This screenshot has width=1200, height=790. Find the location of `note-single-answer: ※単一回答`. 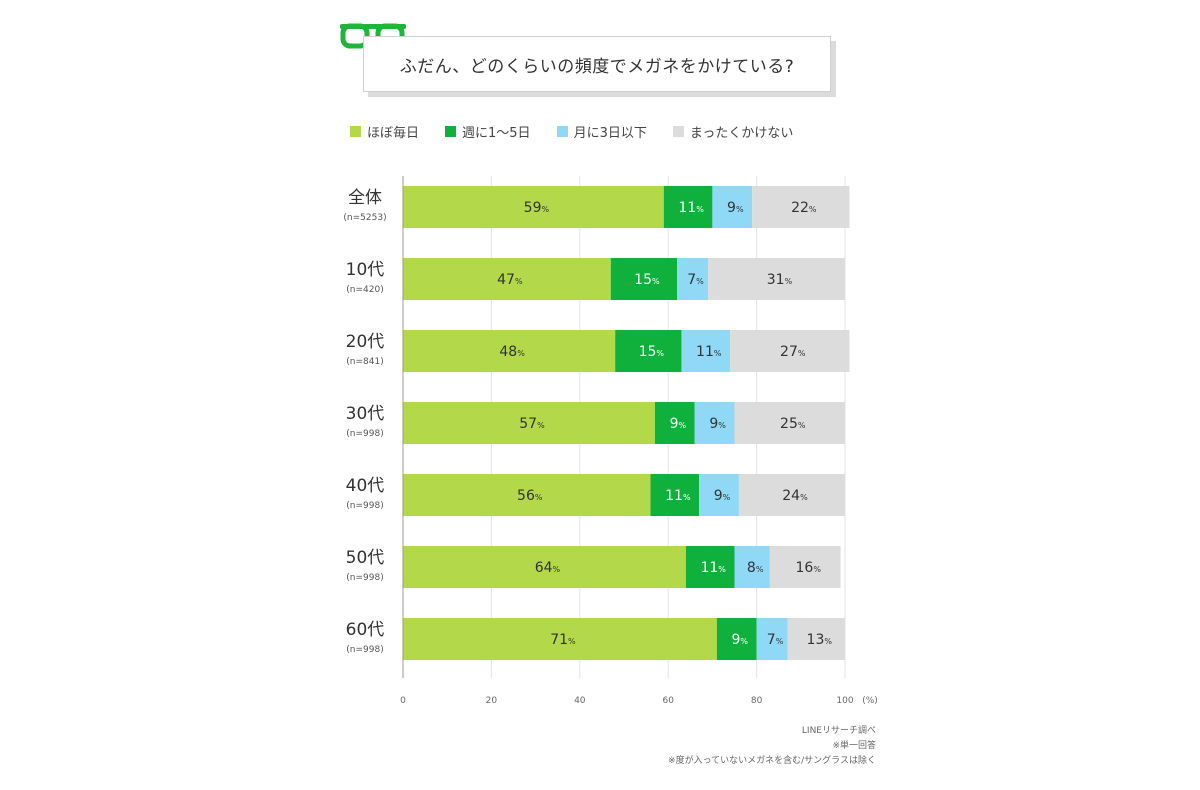

note-single-answer: ※単一回答 is located at coordinates (854, 746).